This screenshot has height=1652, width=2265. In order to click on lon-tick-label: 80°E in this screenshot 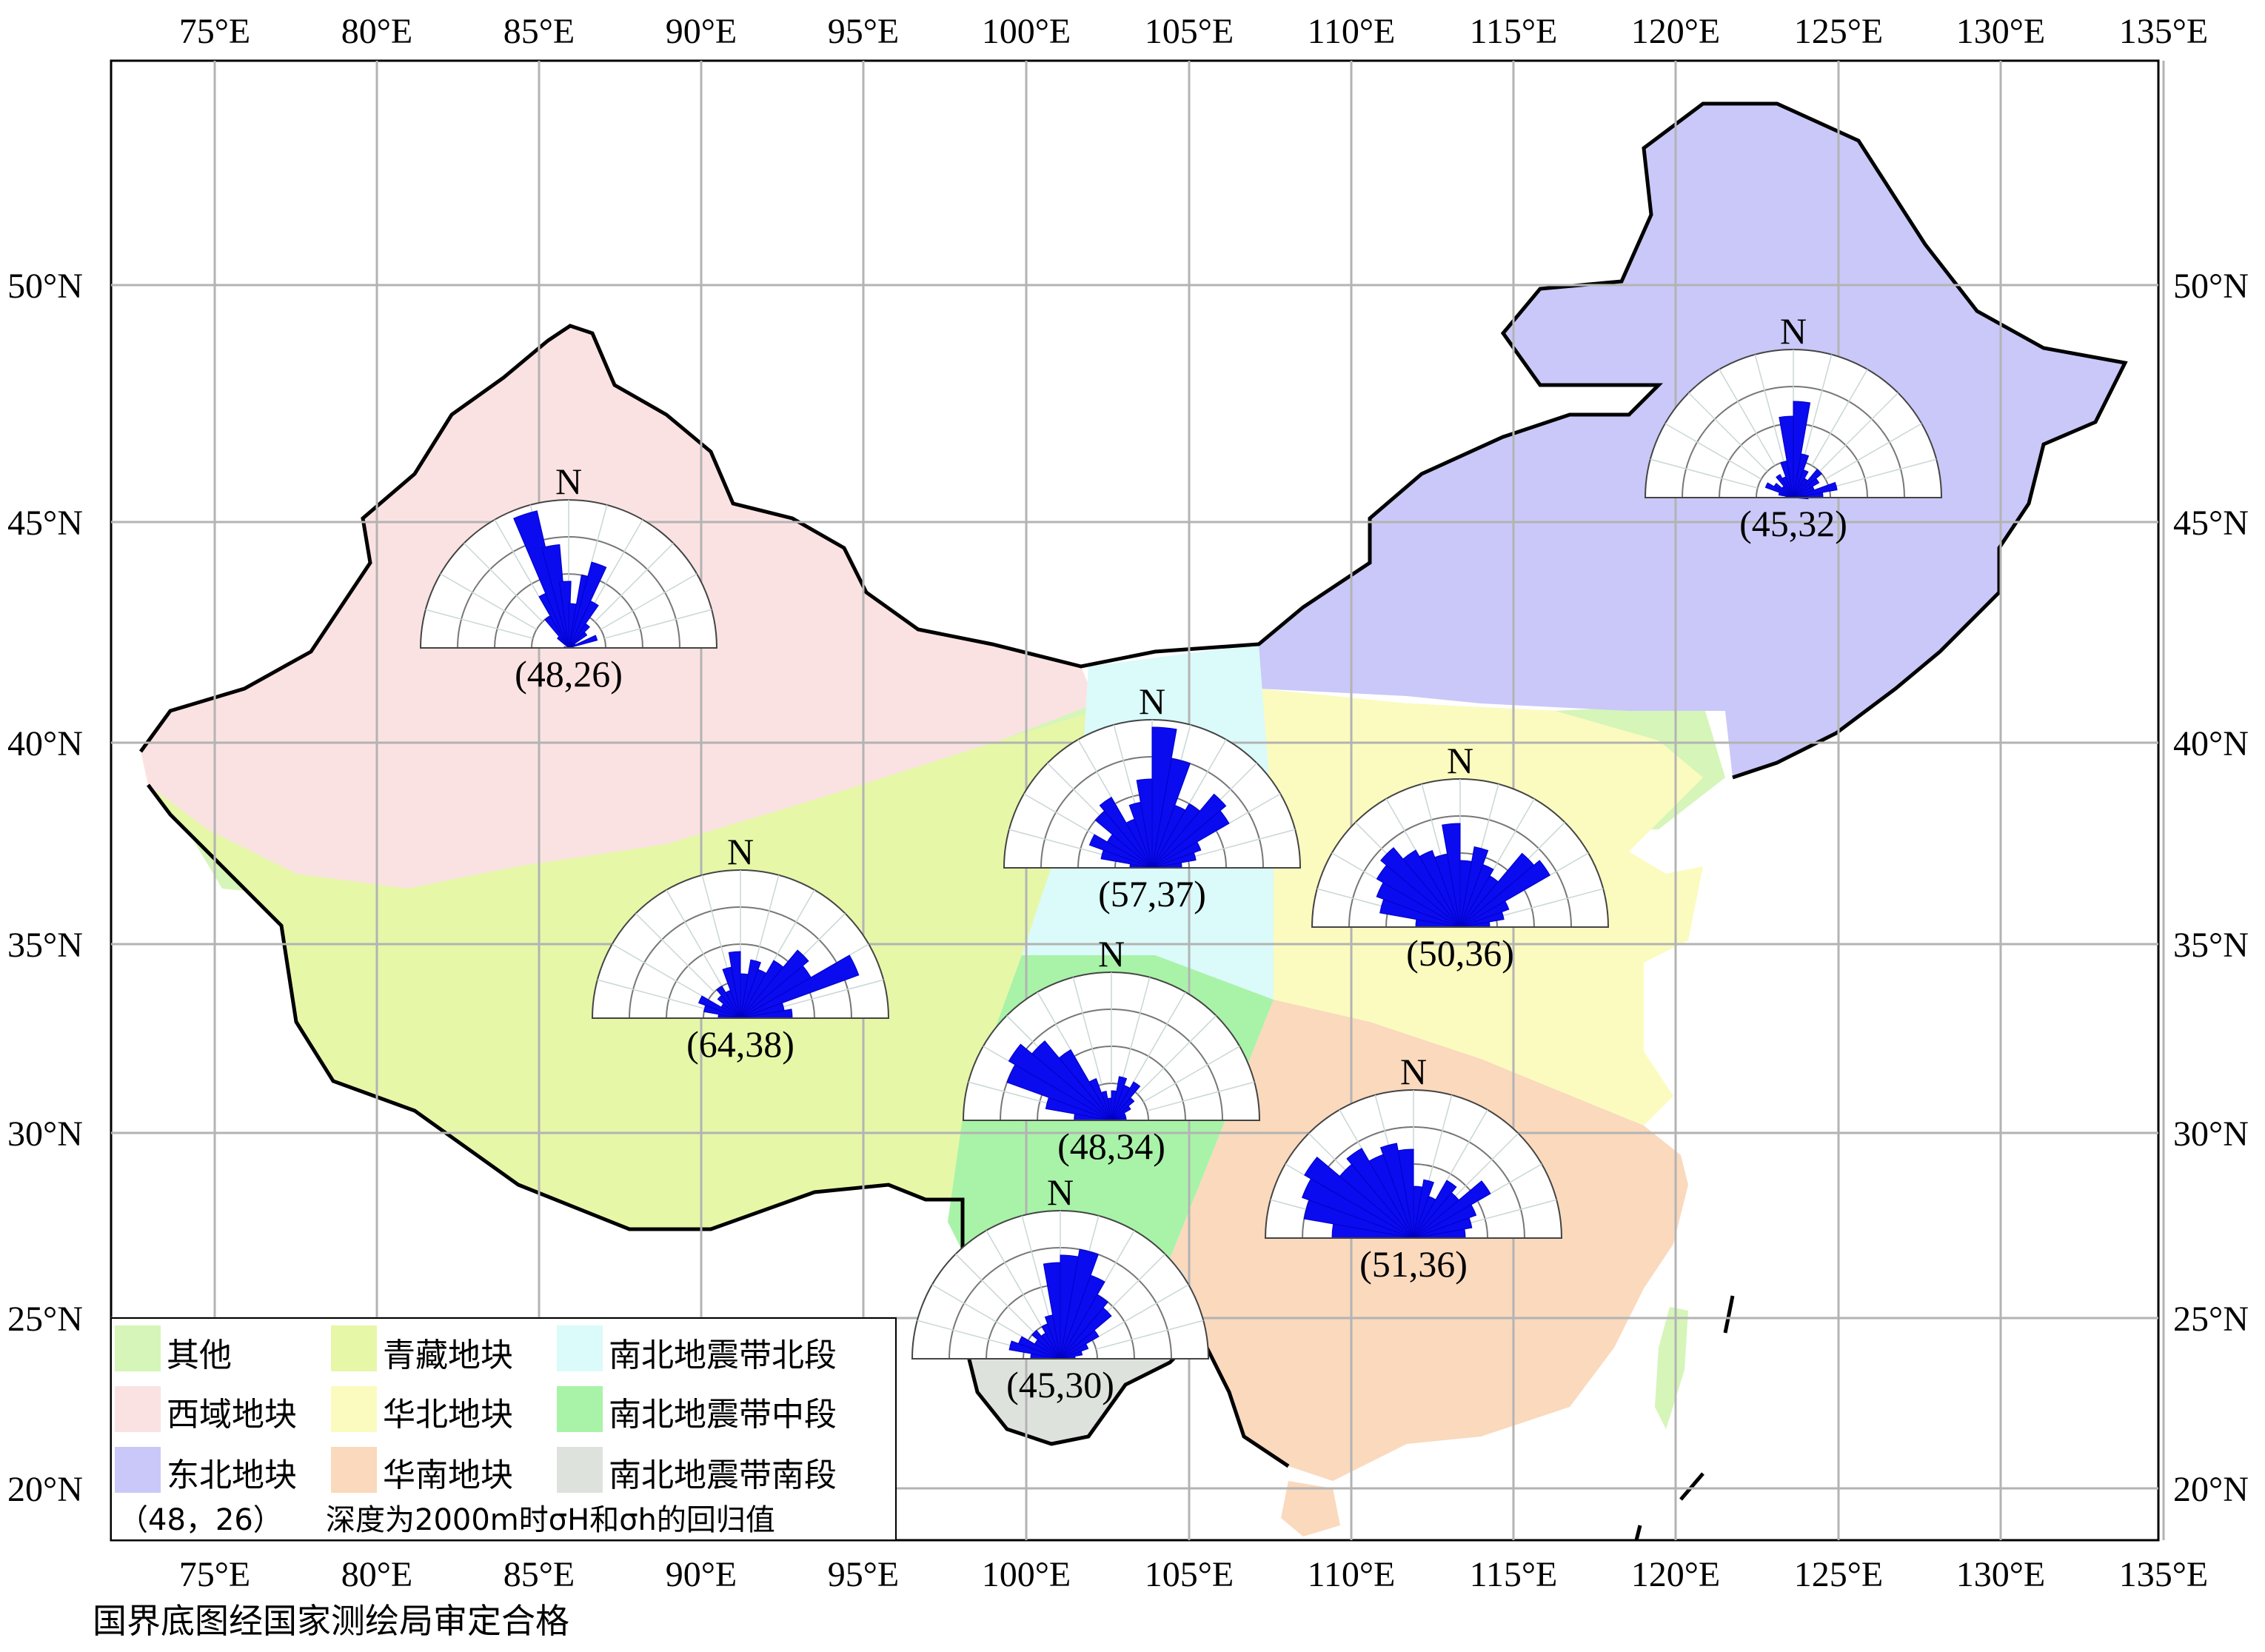, I will do `click(377, 1574)`.